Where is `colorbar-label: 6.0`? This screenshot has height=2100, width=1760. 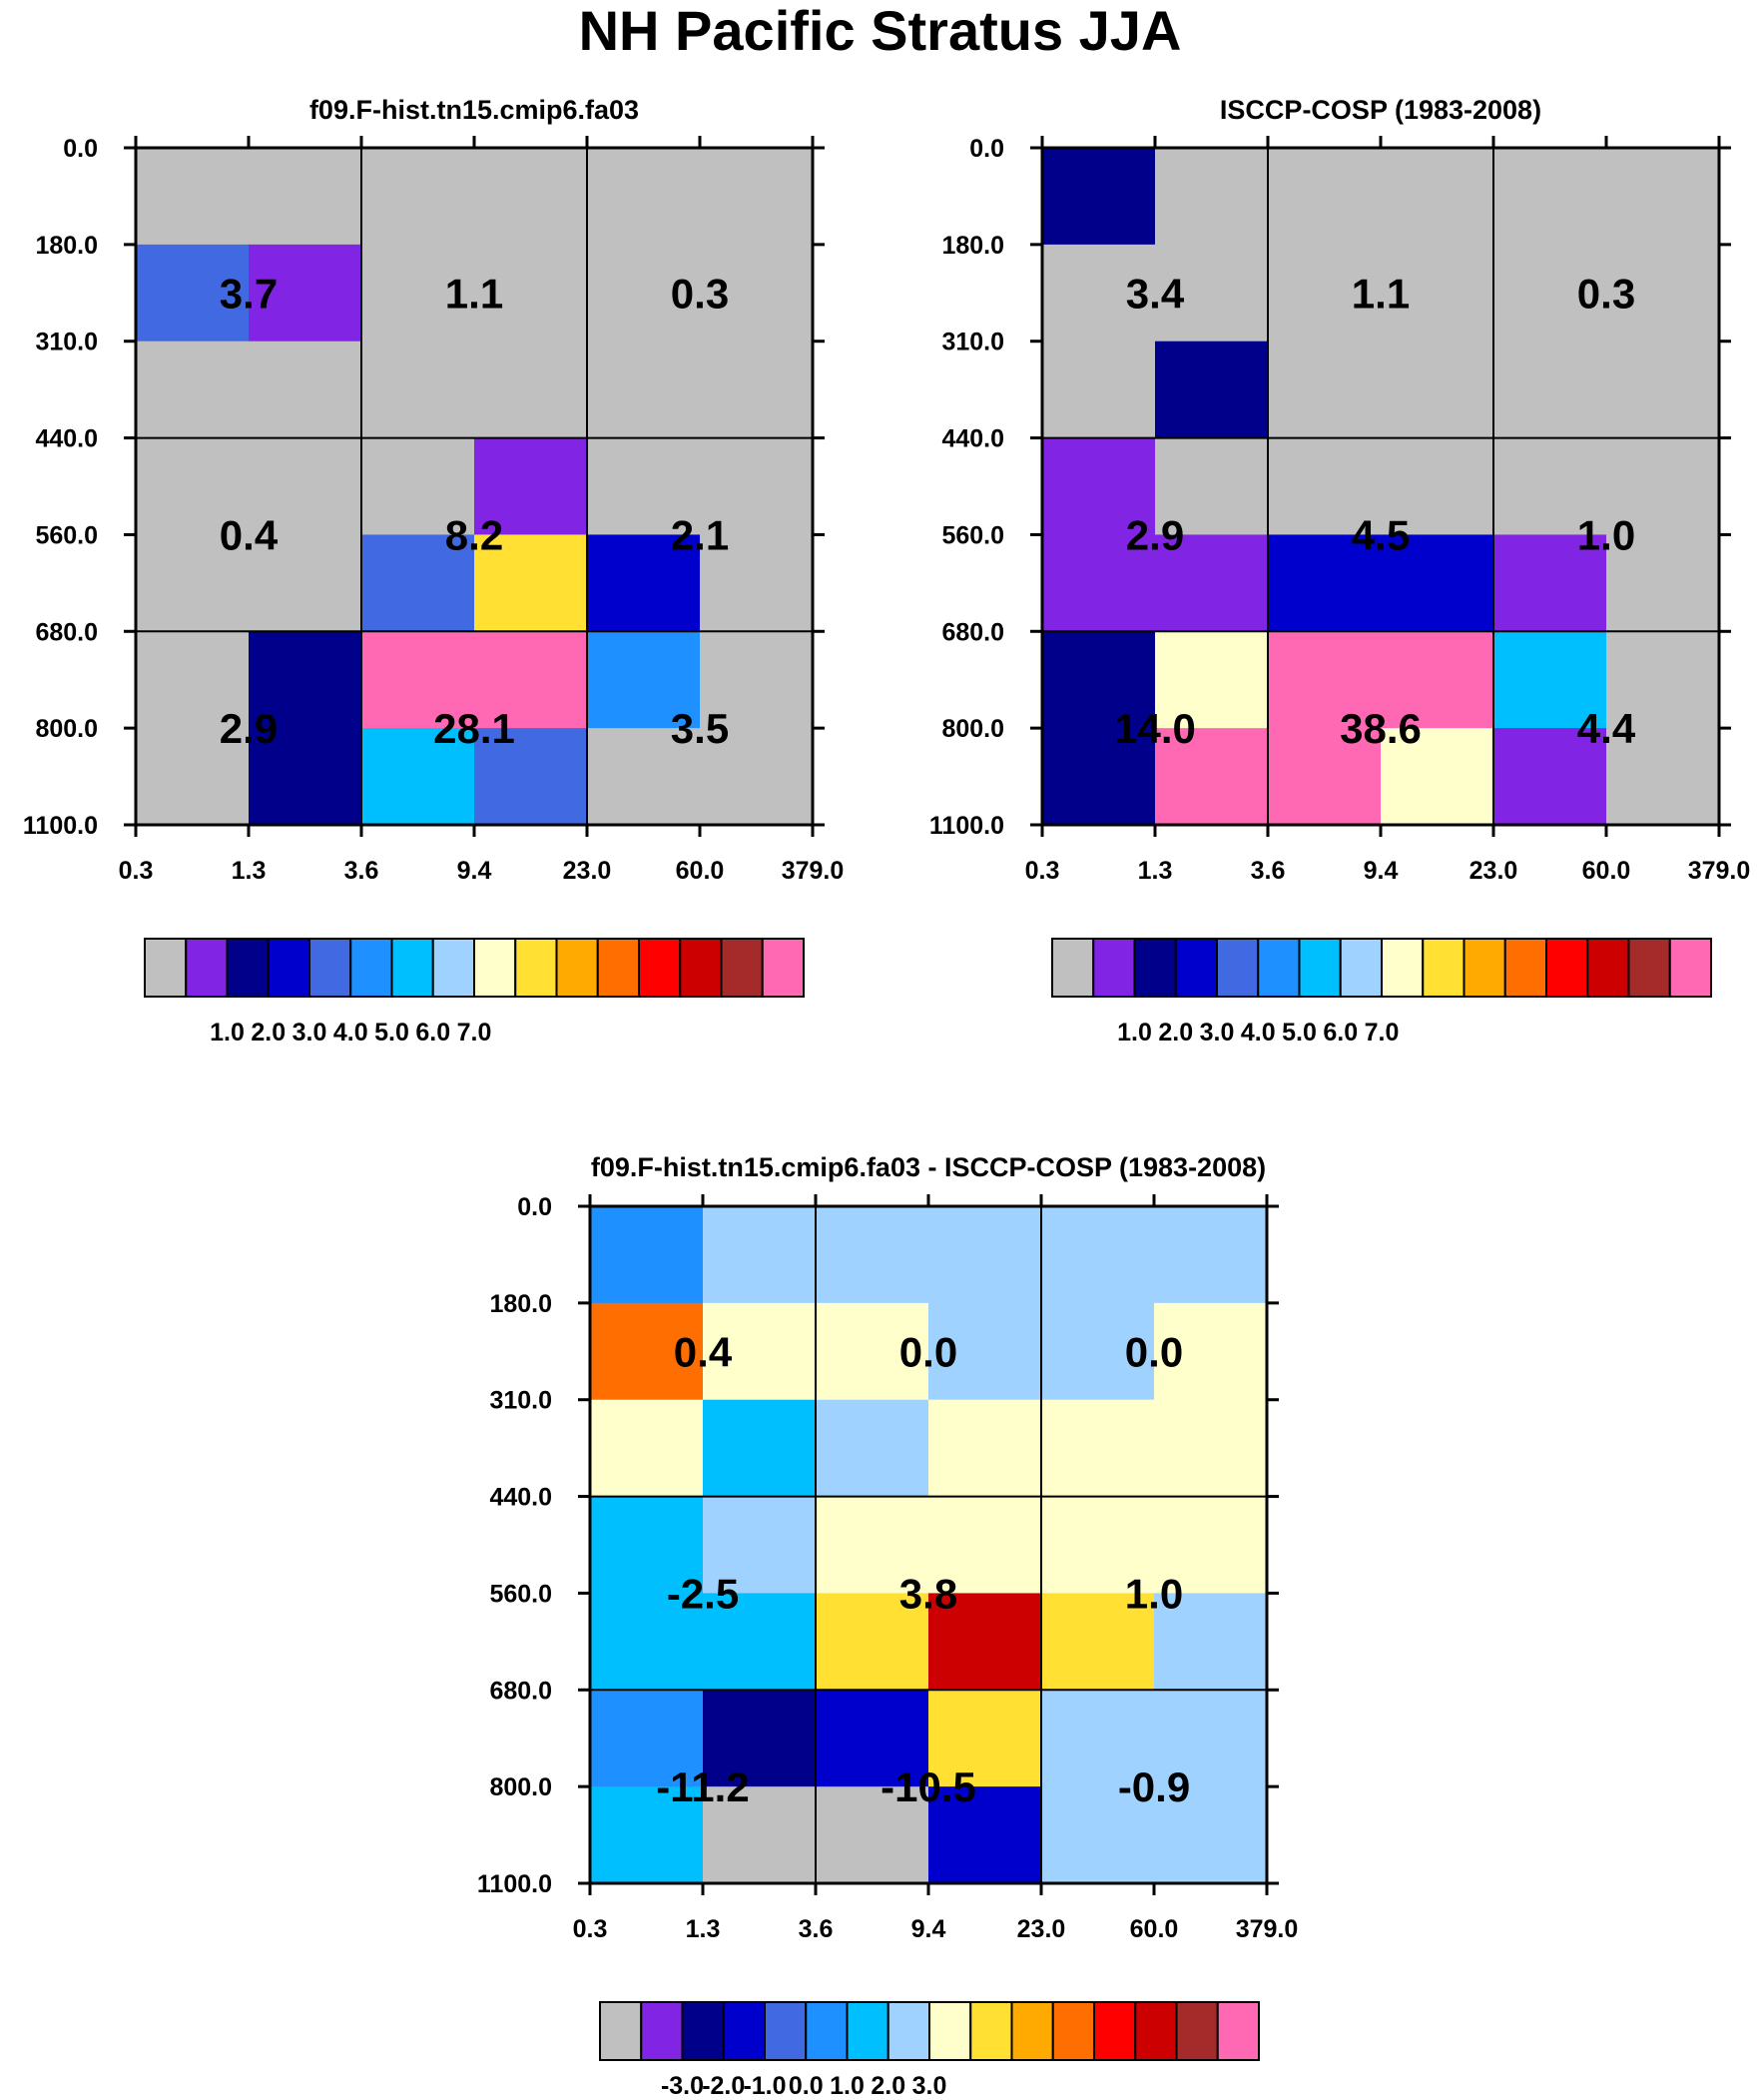
colorbar-label: 6.0 is located at coordinates (1340, 1033).